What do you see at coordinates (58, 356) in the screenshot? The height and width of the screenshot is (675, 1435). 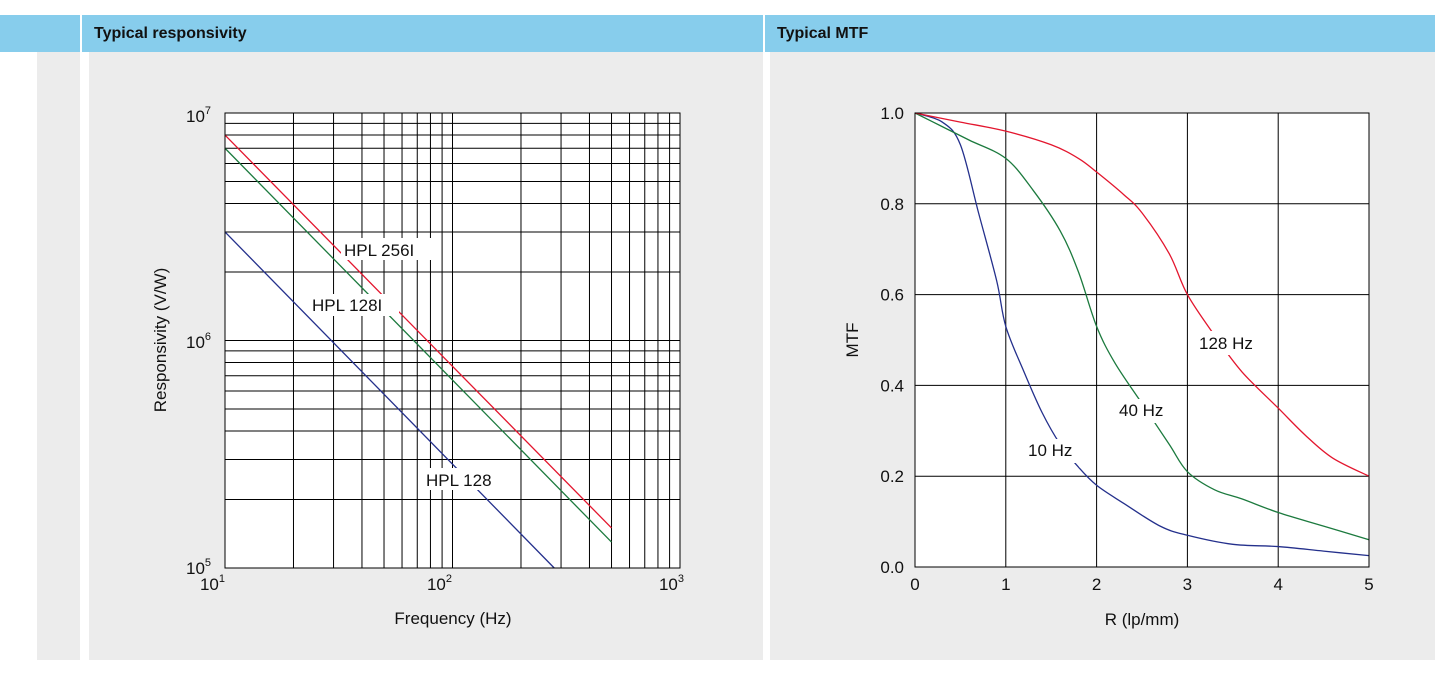 I see `left-side-panel` at bounding box center [58, 356].